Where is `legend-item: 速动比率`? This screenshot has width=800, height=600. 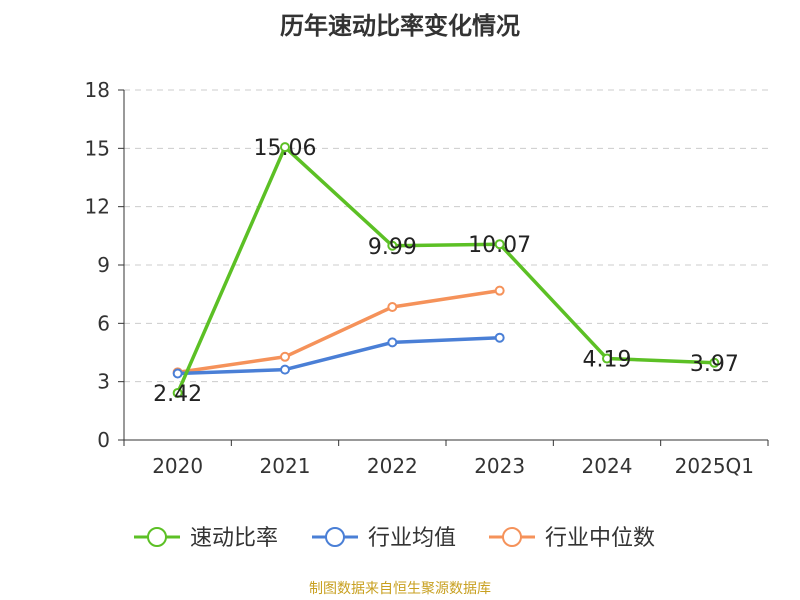
legend-item: 速动比率 is located at coordinates (206, 538).